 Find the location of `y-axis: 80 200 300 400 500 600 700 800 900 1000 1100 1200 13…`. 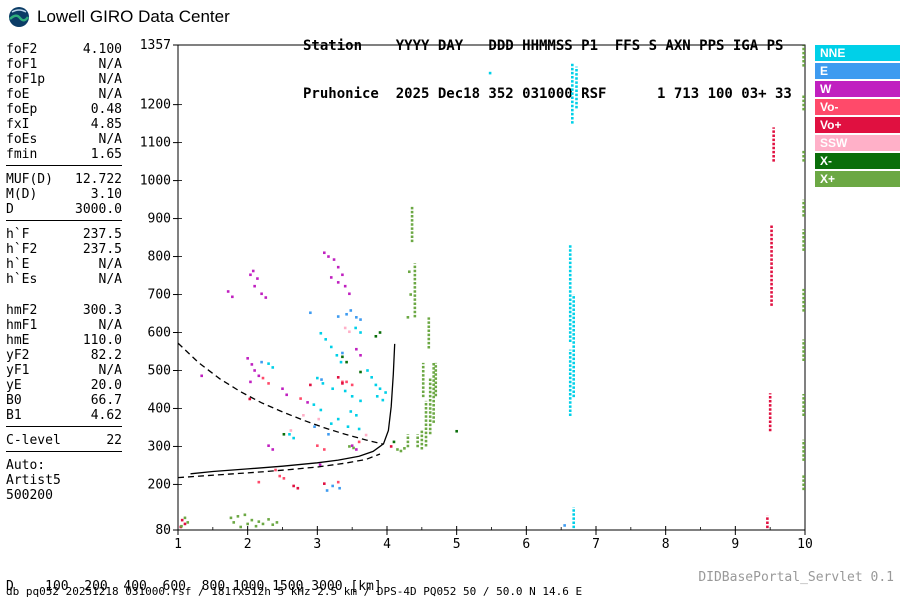

y-axis: 80 200 300 400 500 600 700 800 900 1000 1100 1200 13… is located at coordinates (161, 288).